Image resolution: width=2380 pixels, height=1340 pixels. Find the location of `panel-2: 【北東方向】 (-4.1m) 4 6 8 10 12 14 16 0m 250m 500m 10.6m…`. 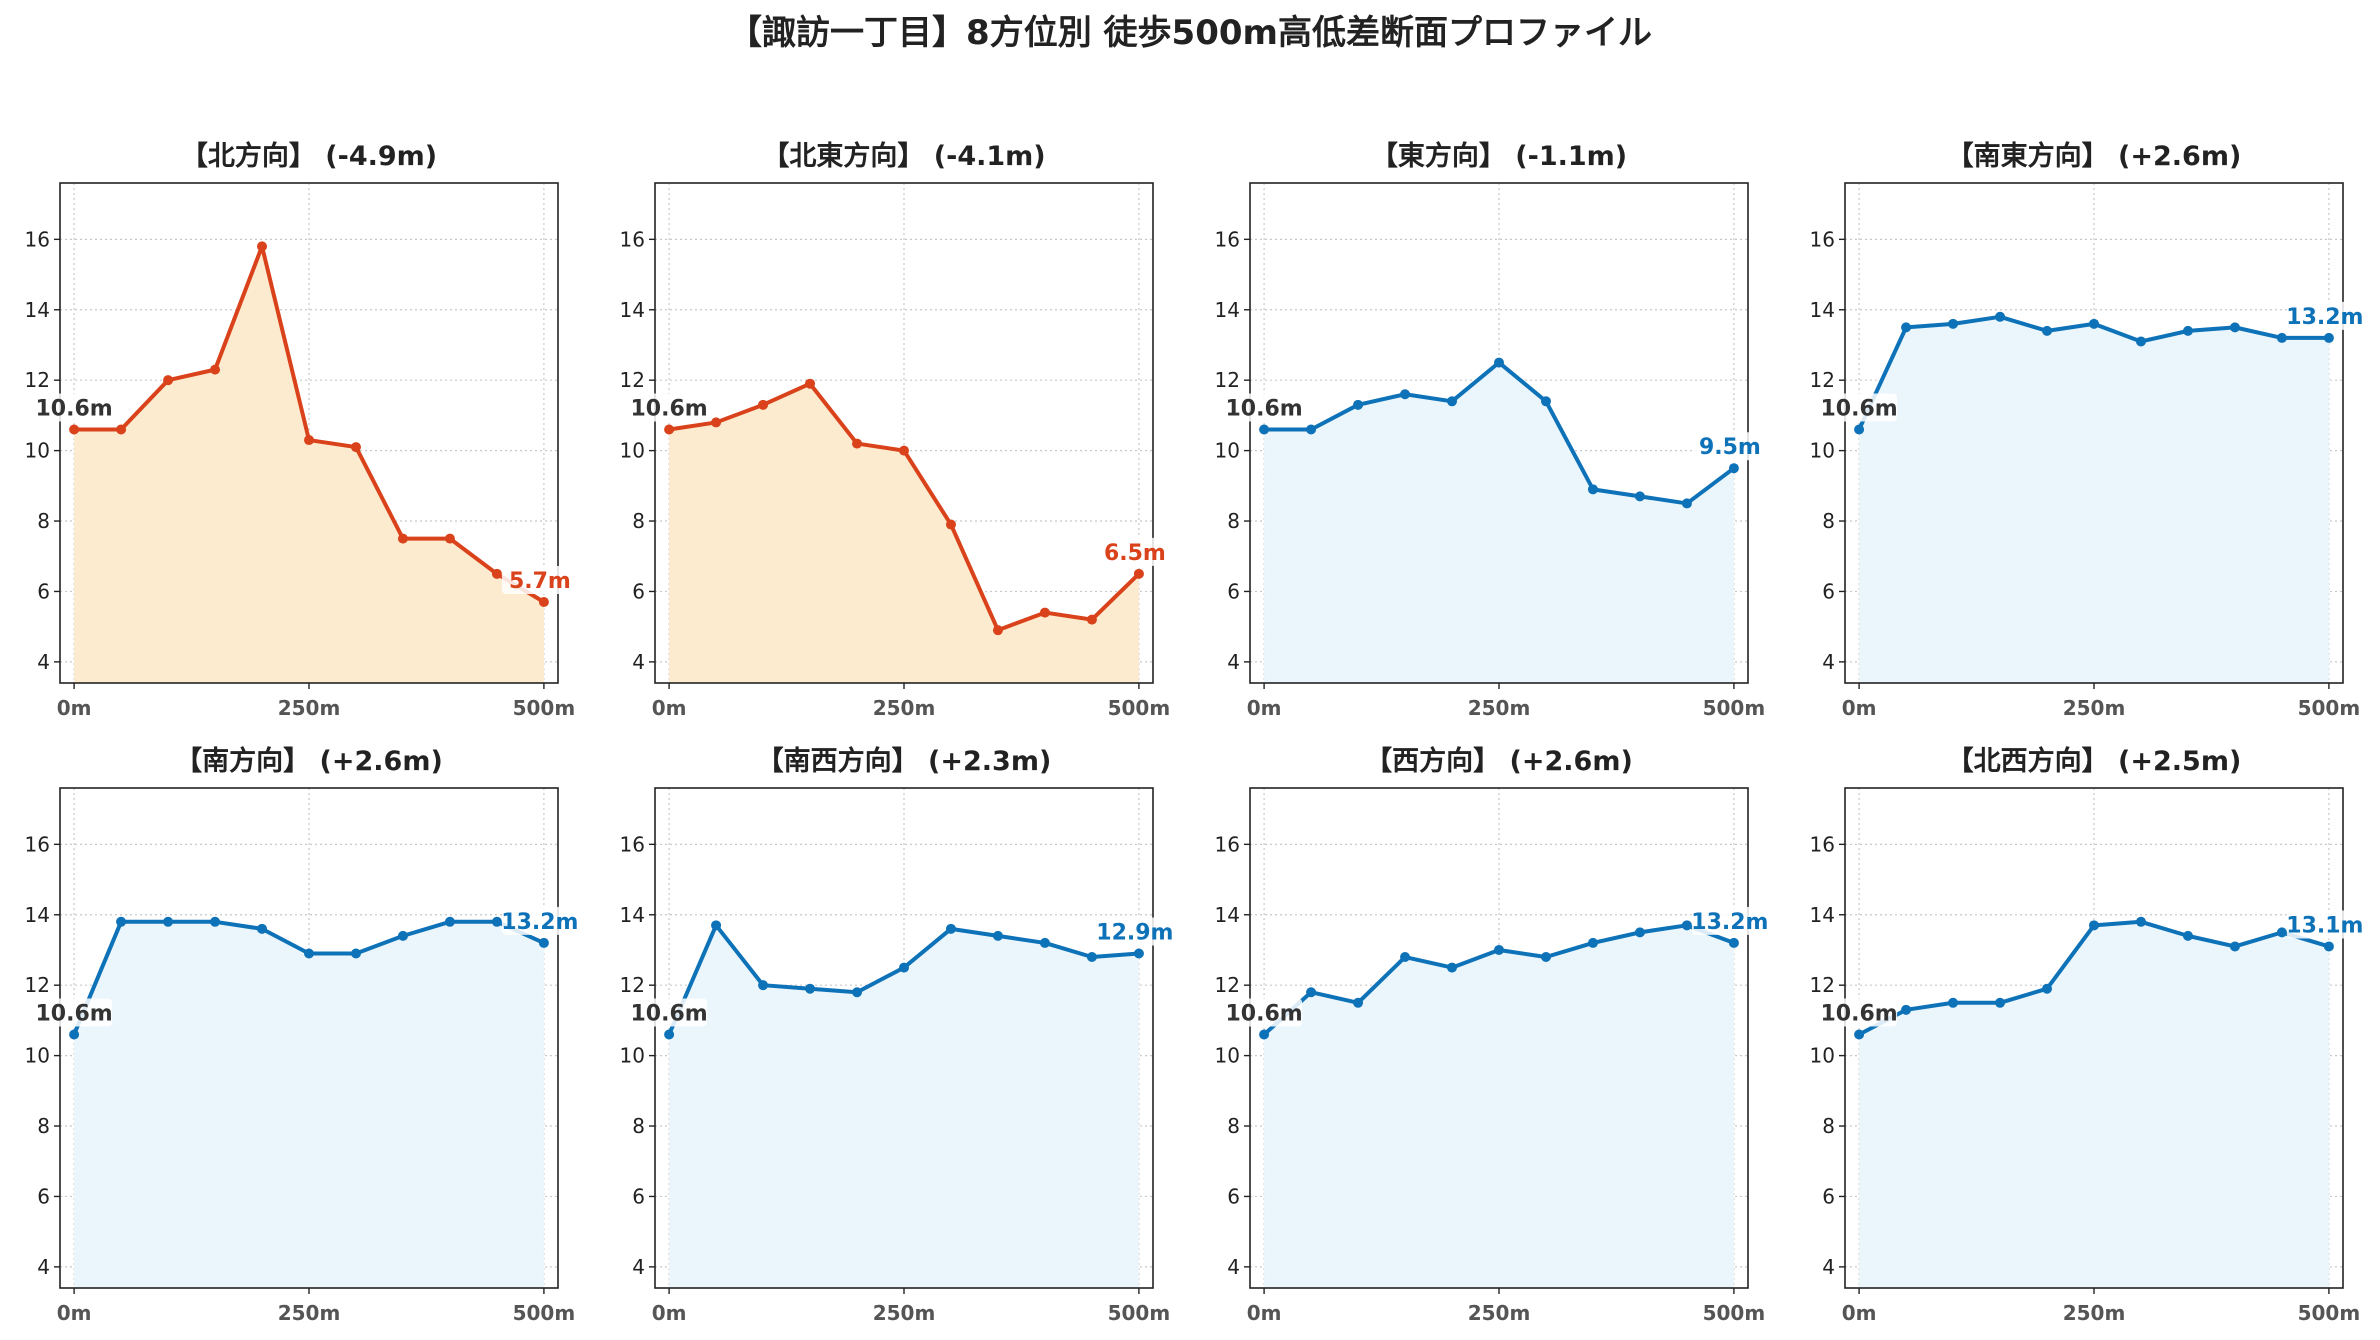

panel-2: 【北東方向】 (-4.1m) 4 6 8 10 12 14 16 0m 250m 500m 10.6m… is located at coordinates (896, 430).